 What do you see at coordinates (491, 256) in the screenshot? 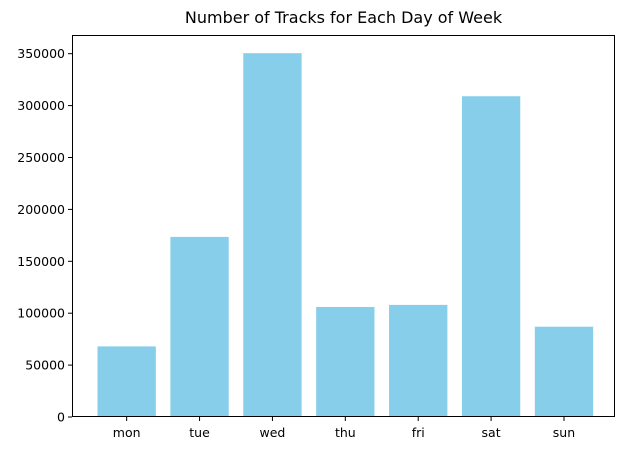
I see `bar-sat` at bounding box center [491, 256].